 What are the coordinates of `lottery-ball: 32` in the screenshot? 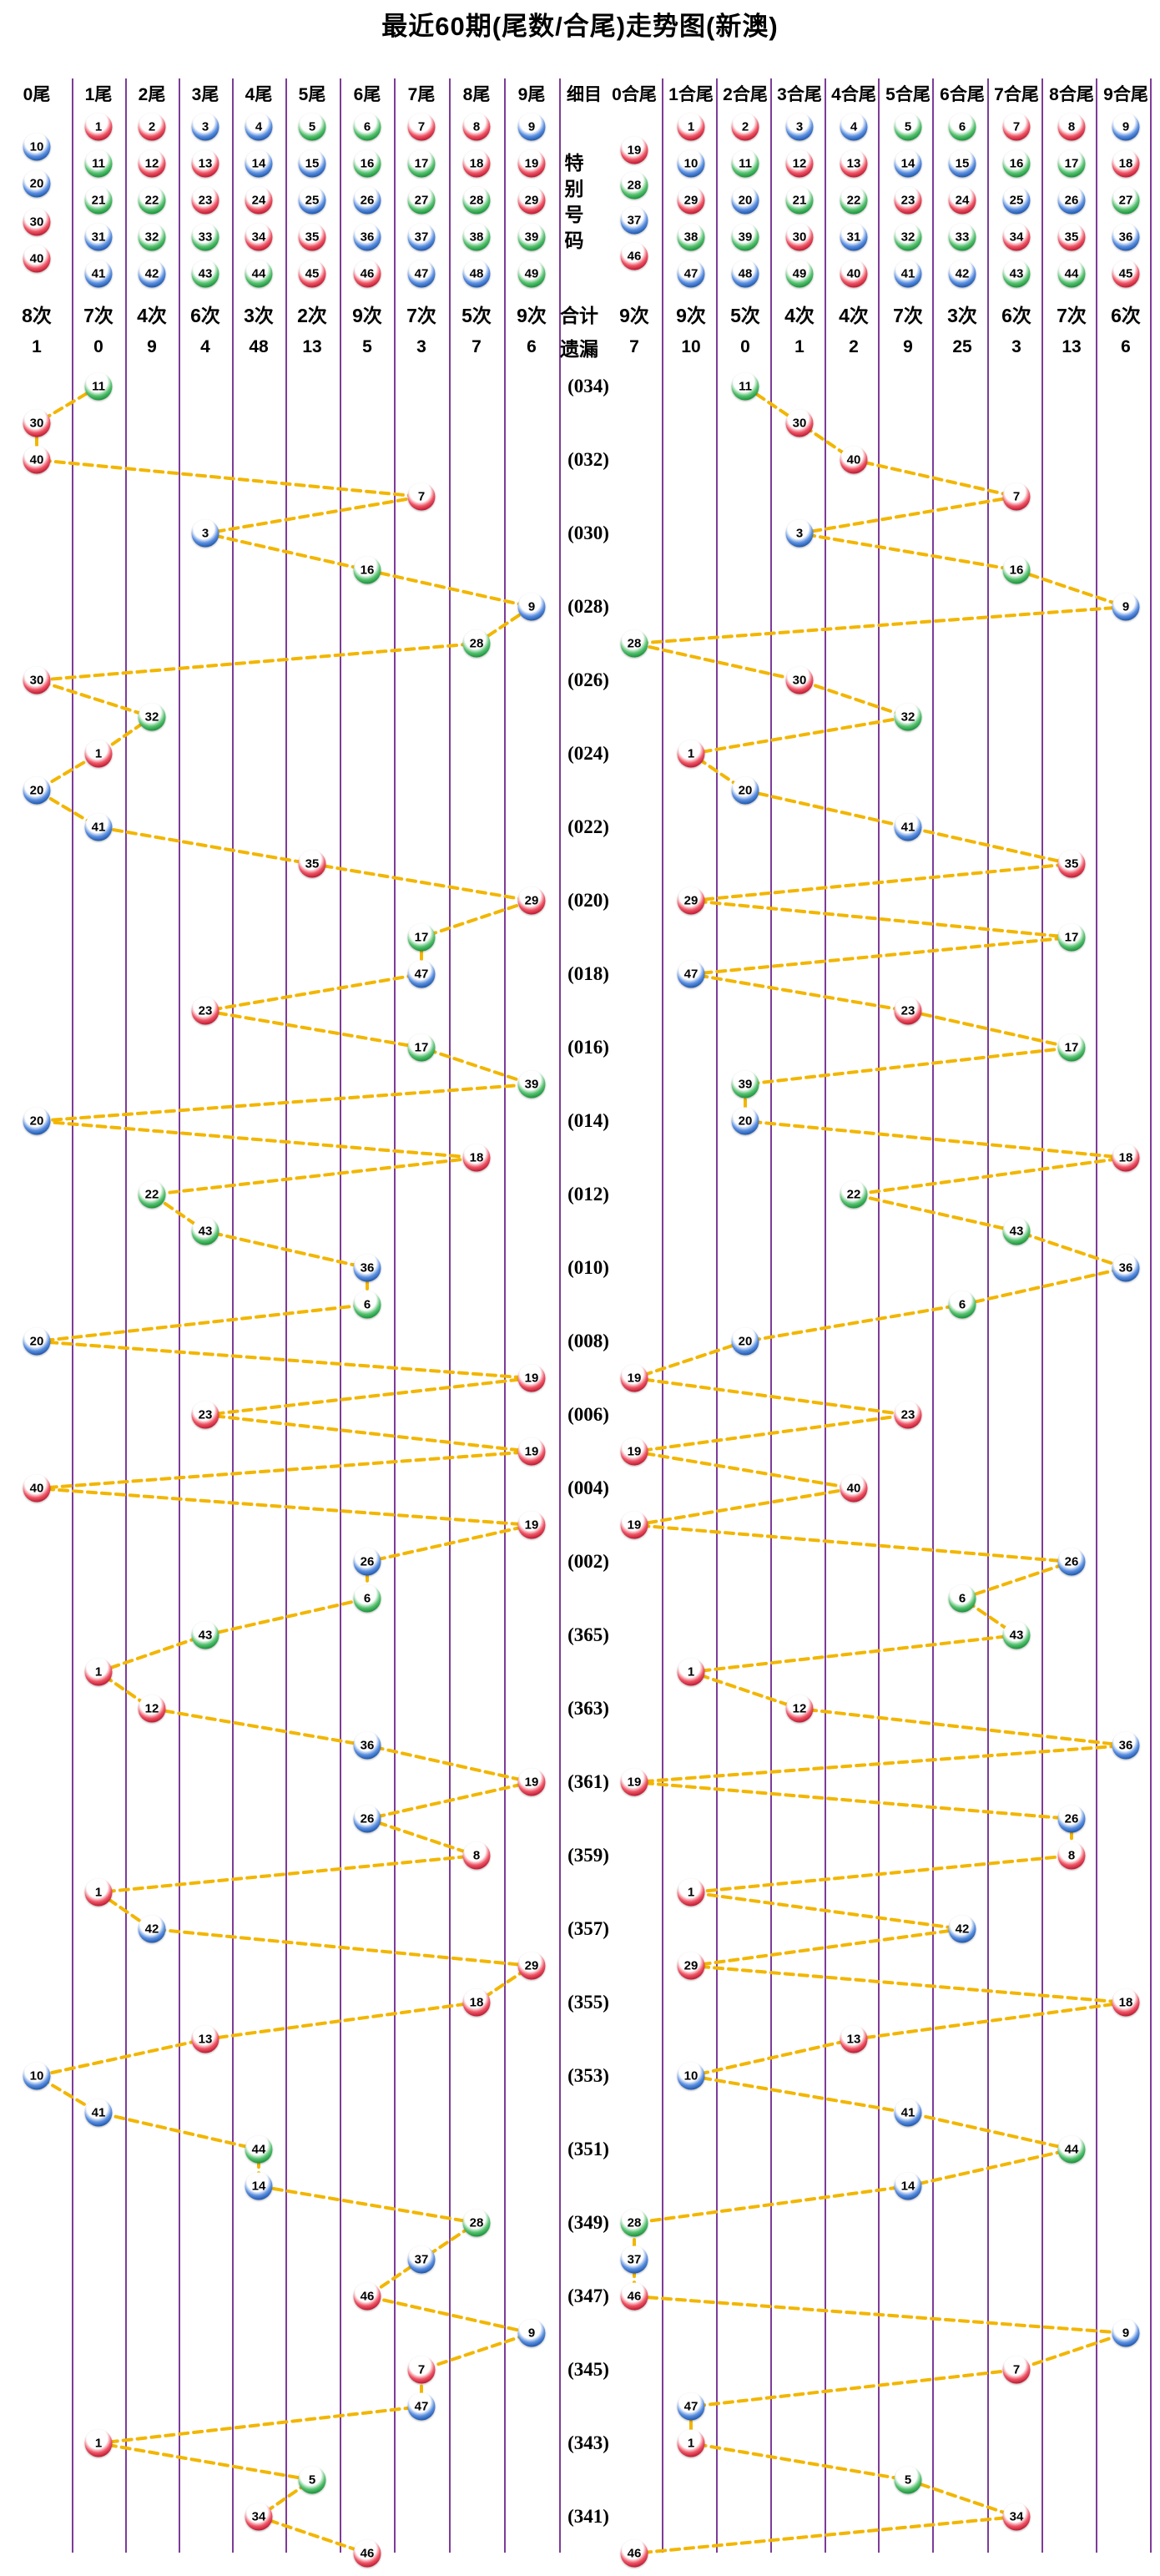 It's located at (152, 237).